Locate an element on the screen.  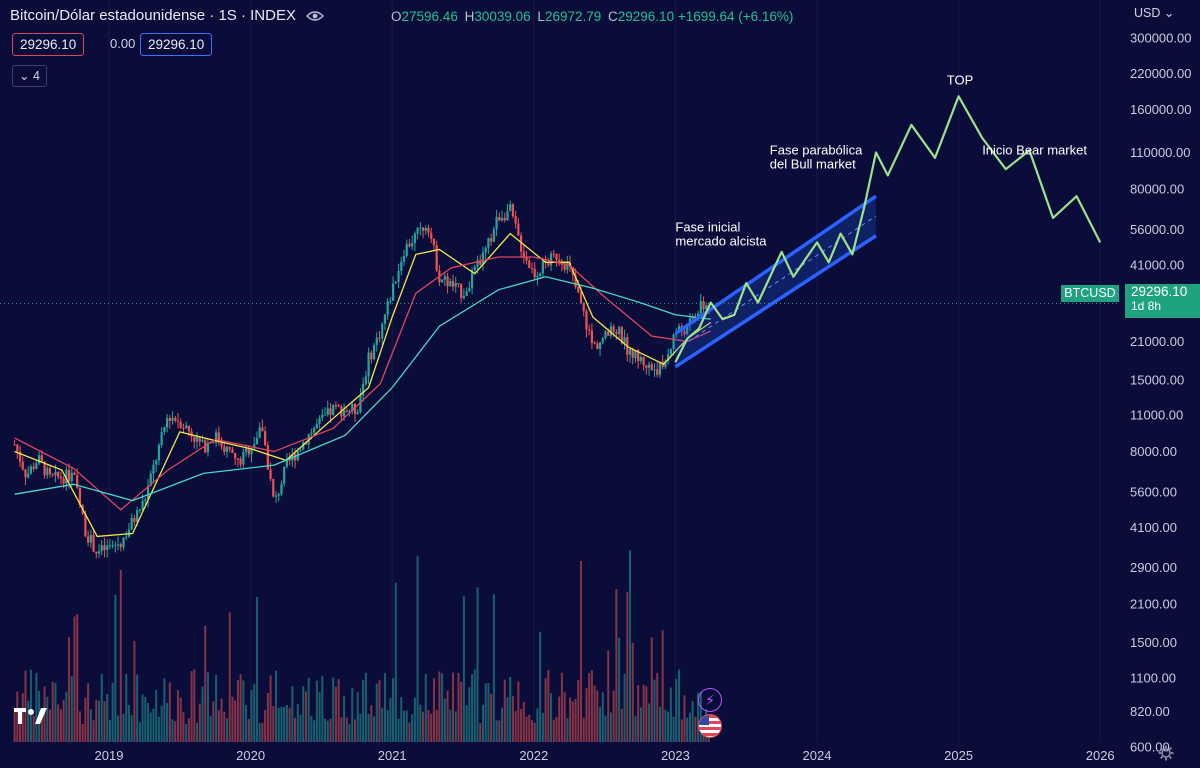
symbol-price-tag: BTCUSD is located at coordinates (1090, 293).